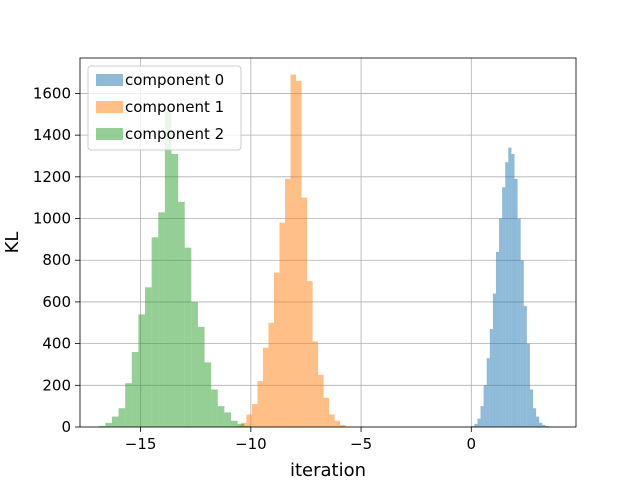 This screenshot has width=640, height=480. I want to click on x-axis-ticks: −15 −10 −5 0, so click(300, 440).